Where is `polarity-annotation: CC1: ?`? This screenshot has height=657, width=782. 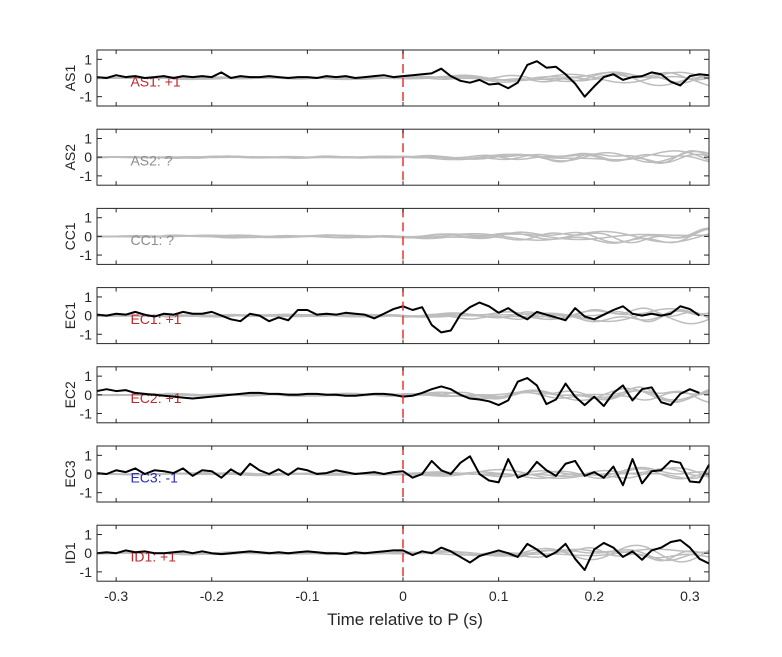
polarity-annotation: CC1: ? is located at coordinates (152, 240).